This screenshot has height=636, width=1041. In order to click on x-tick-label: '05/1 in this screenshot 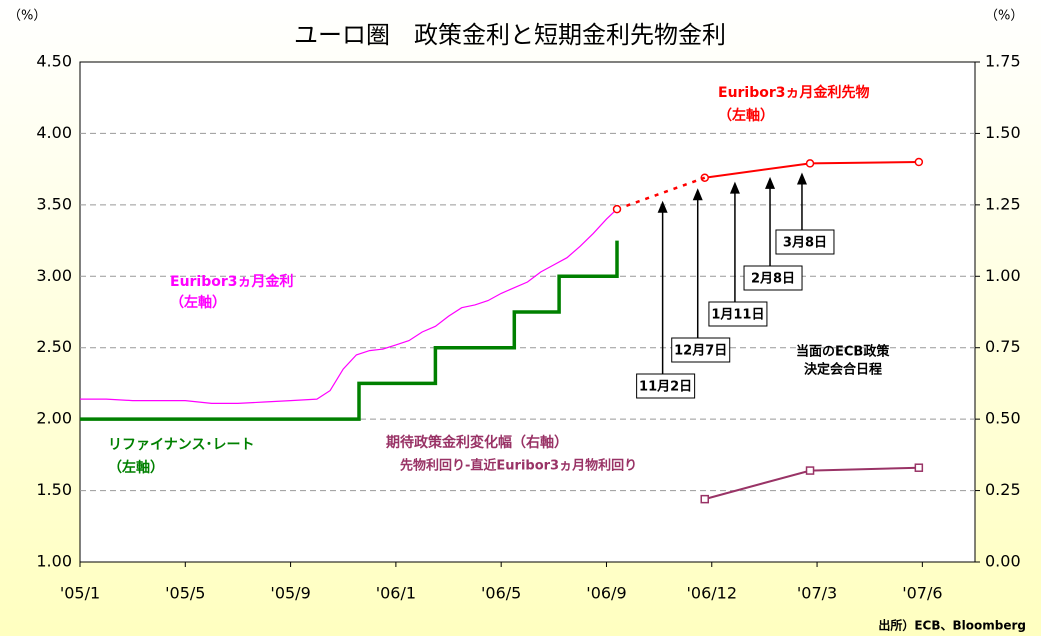, I will do `click(80, 593)`.